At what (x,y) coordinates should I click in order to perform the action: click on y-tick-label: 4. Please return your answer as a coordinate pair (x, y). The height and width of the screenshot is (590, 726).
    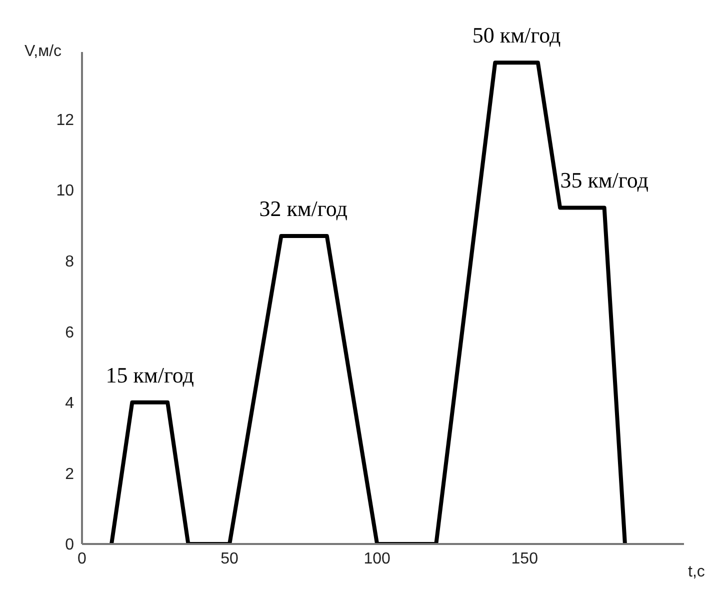
    Looking at the image, I should click on (69, 403).